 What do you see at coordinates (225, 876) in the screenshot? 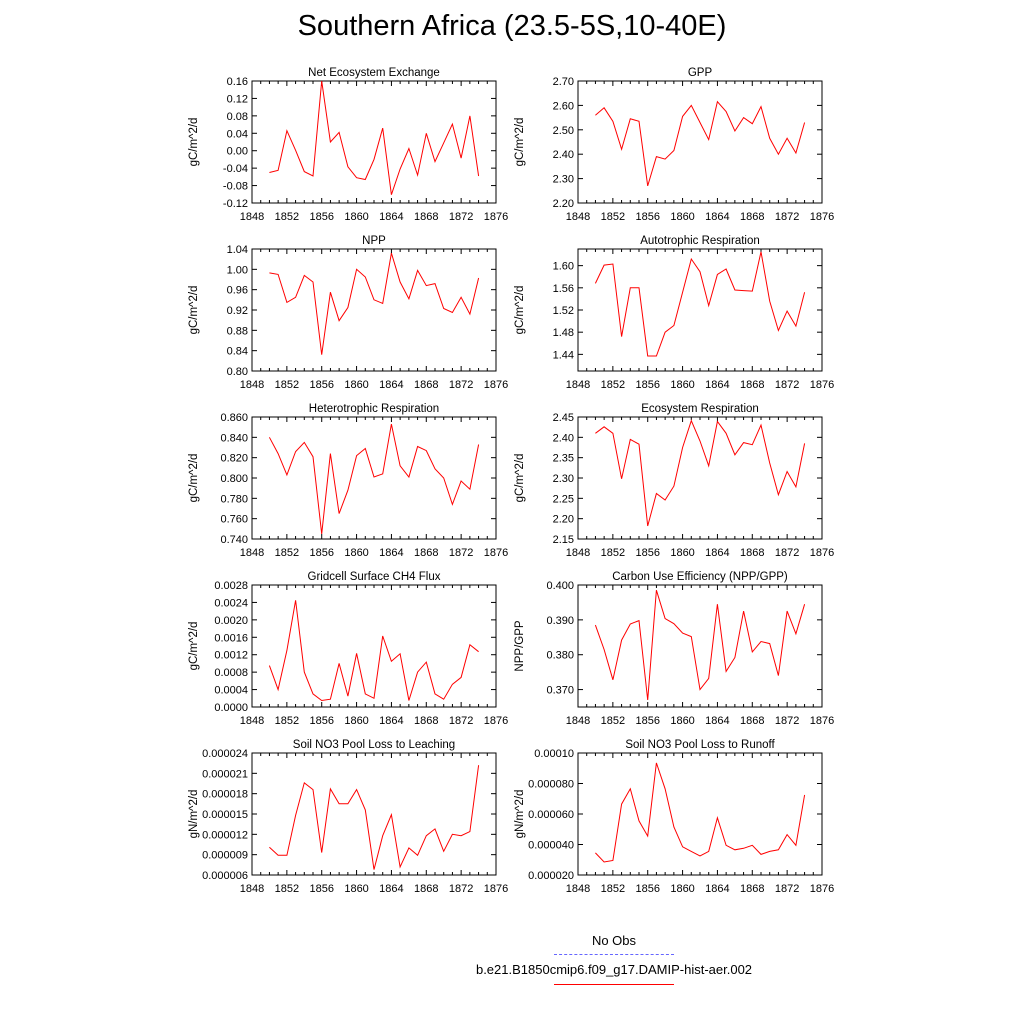
I see `y-tick-label: 0.000006` at bounding box center [225, 876].